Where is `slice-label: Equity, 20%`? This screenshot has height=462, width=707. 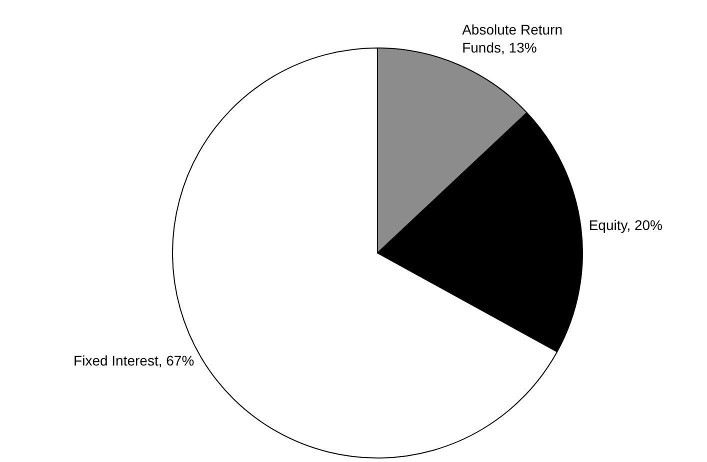
slice-label: Equity, 20% is located at coordinates (625, 225).